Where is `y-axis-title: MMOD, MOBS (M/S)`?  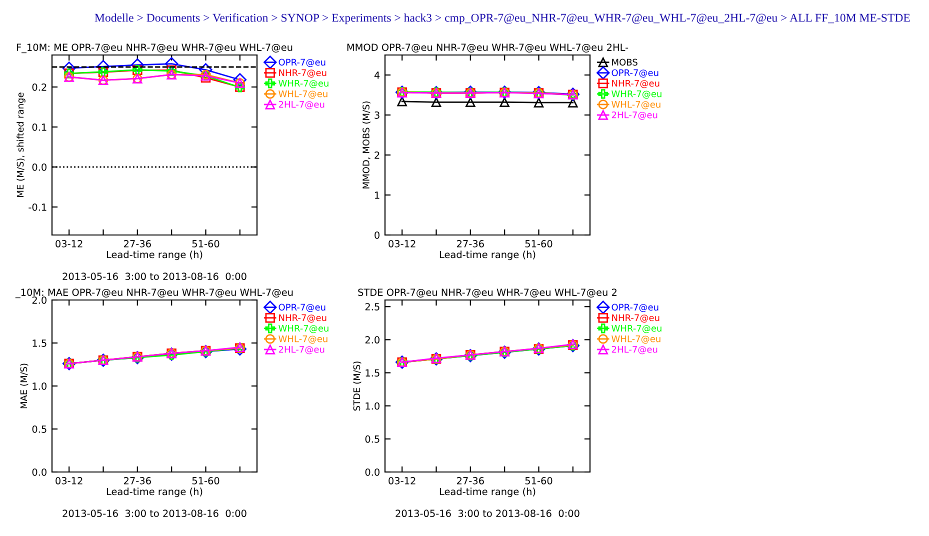 y-axis-title: MMOD, MOBS (M/S) is located at coordinates (366, 145).